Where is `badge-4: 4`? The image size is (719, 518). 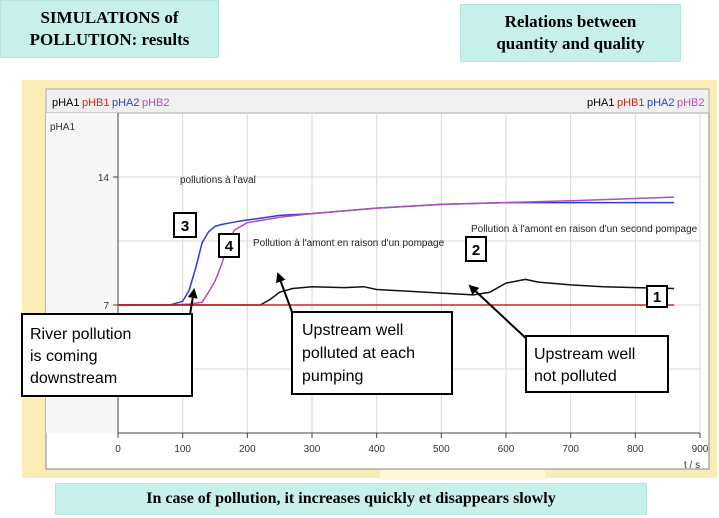 badge-4: 4 is located at coordinates (229, 245).